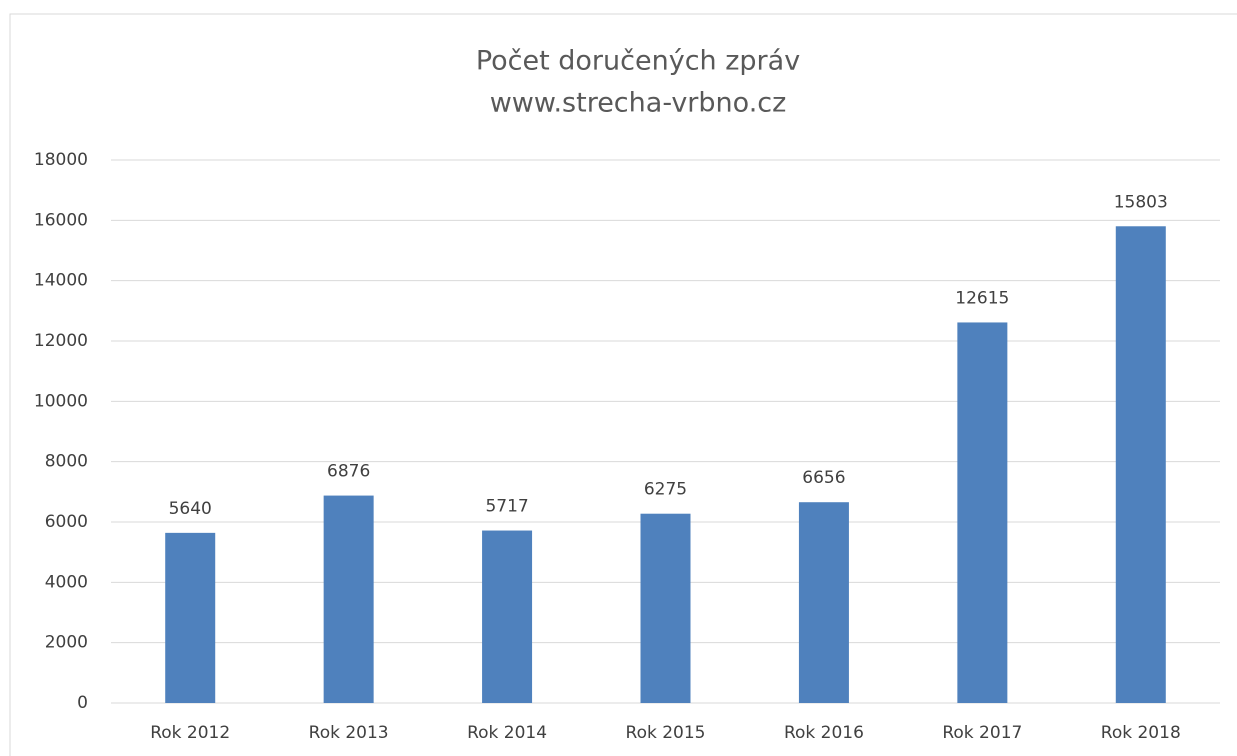 The image size is (1237, 756). Describe the element at coordinates (61, 220) in the screenshot. I see `y-tick-label: 16000` at that location.